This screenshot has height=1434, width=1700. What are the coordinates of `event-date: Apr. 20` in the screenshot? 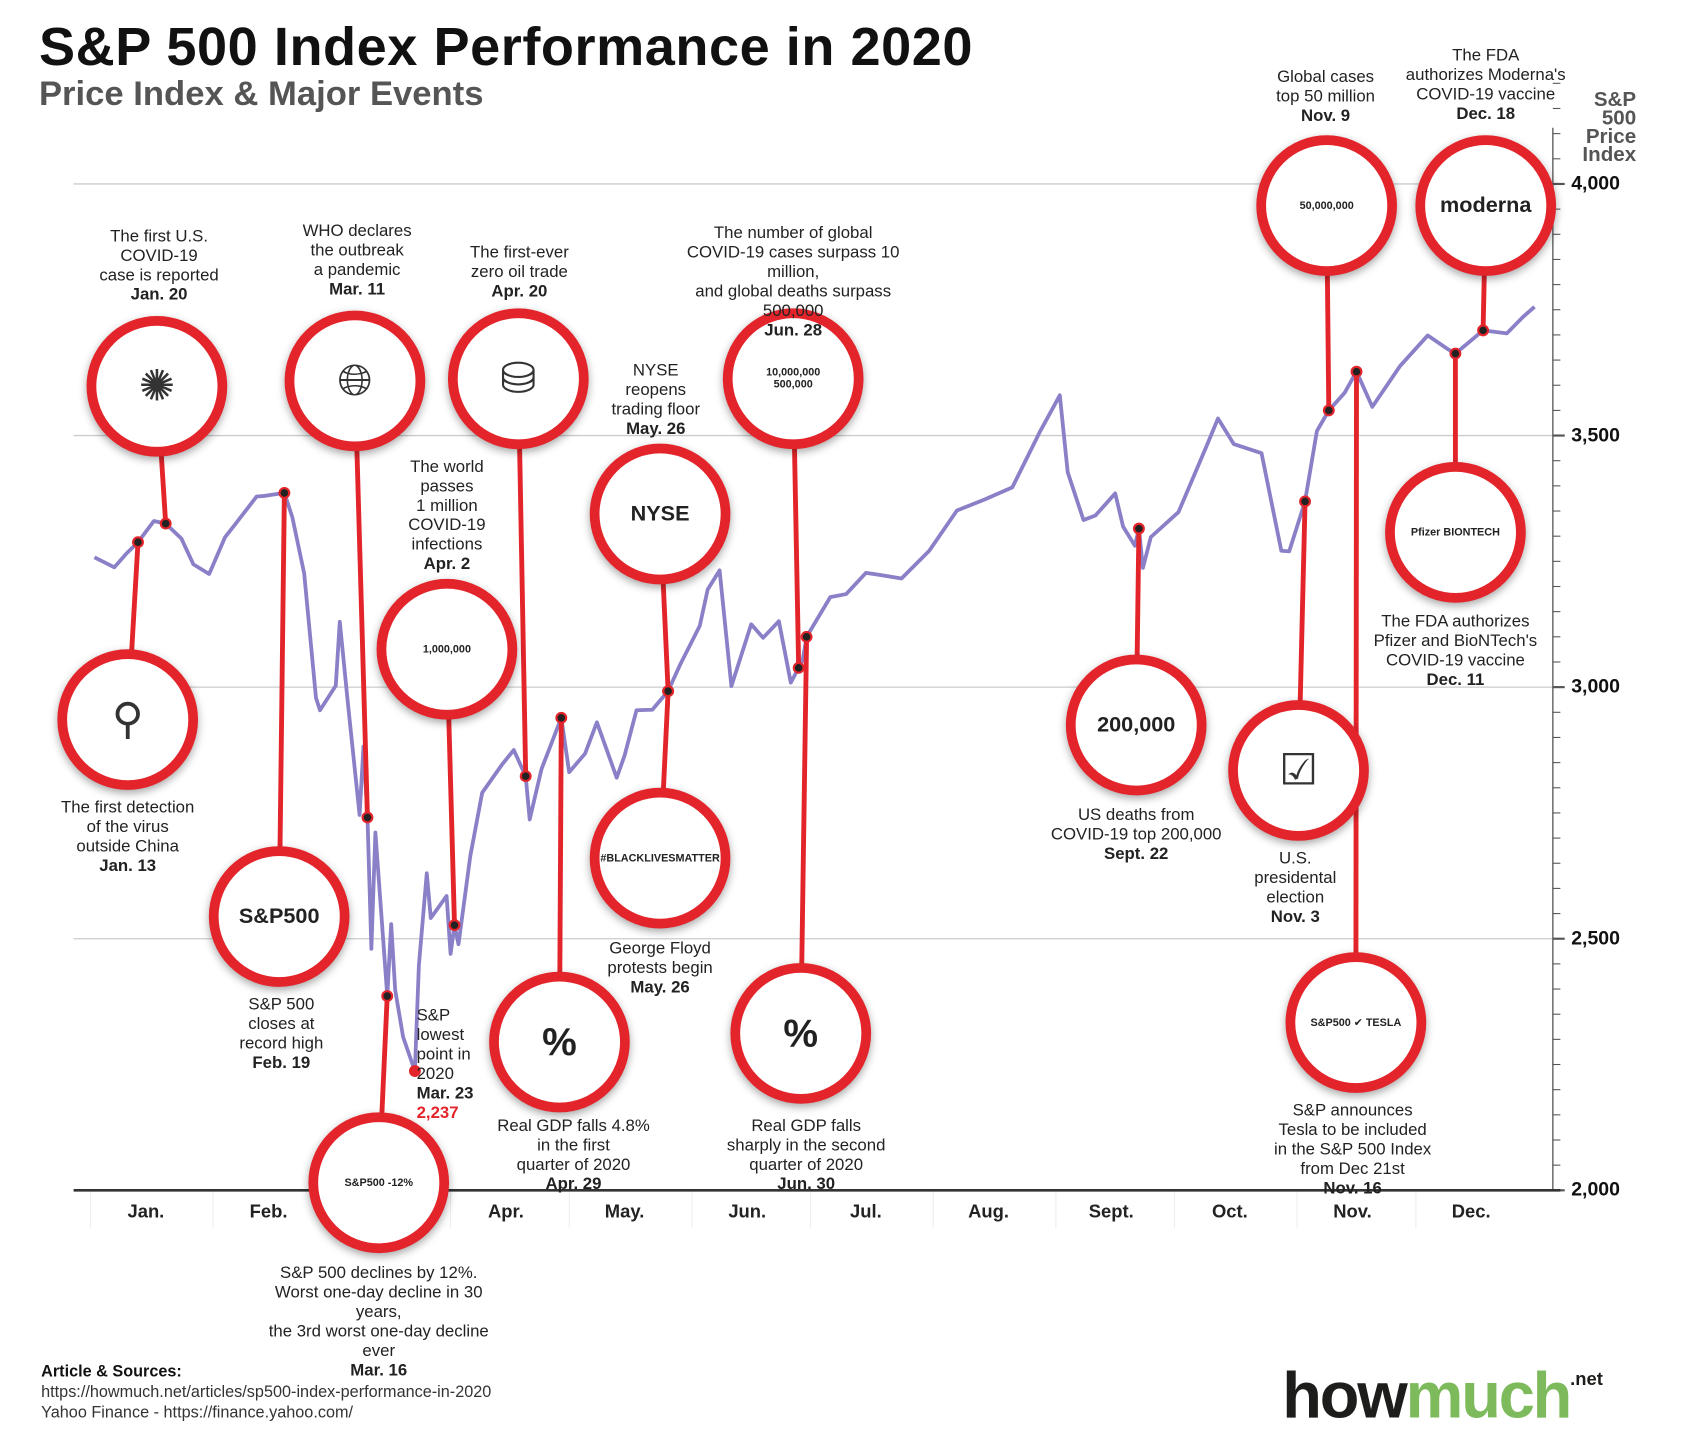 It's located at (519, 291).